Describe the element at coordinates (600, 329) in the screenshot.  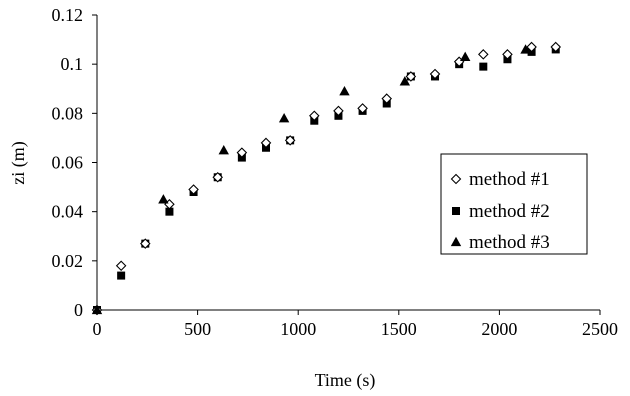
I see `x-tick-label: 2500` at that location.